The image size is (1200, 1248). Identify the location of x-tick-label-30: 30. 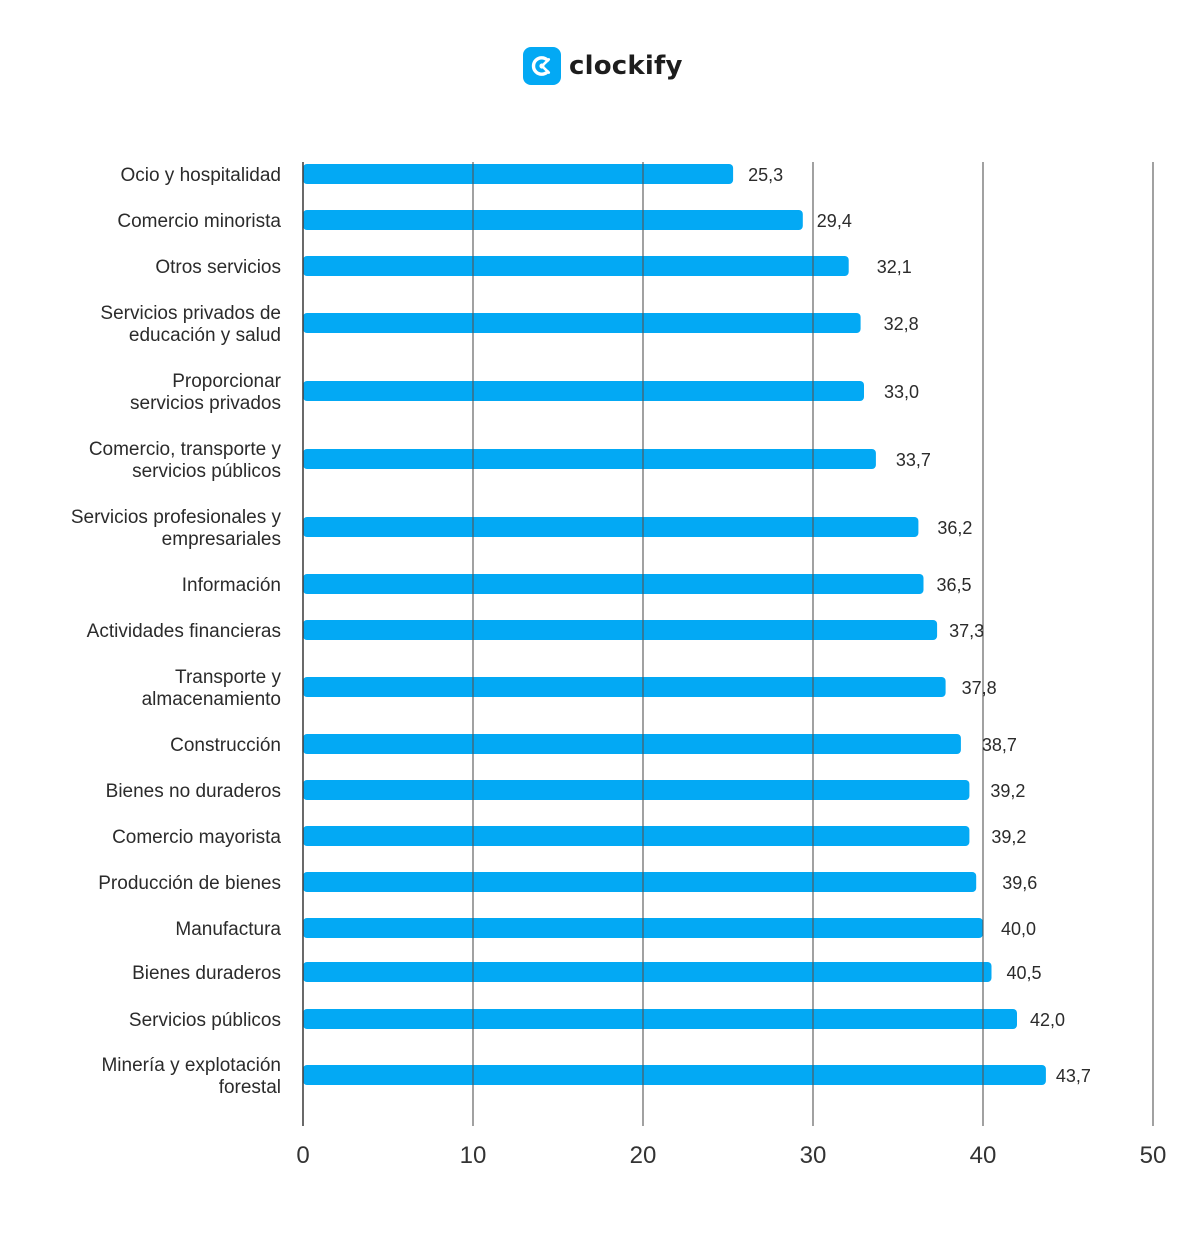
(813, 1155).